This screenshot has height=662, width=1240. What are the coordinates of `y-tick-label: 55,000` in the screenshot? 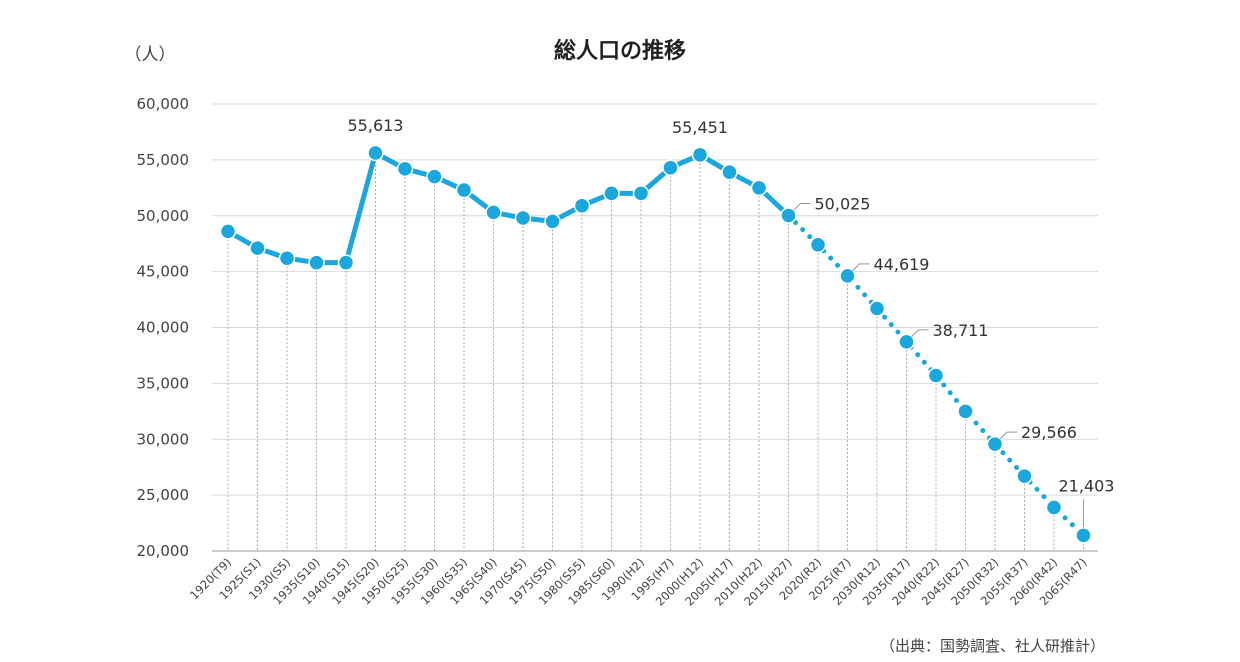 It's located at (163, 160).